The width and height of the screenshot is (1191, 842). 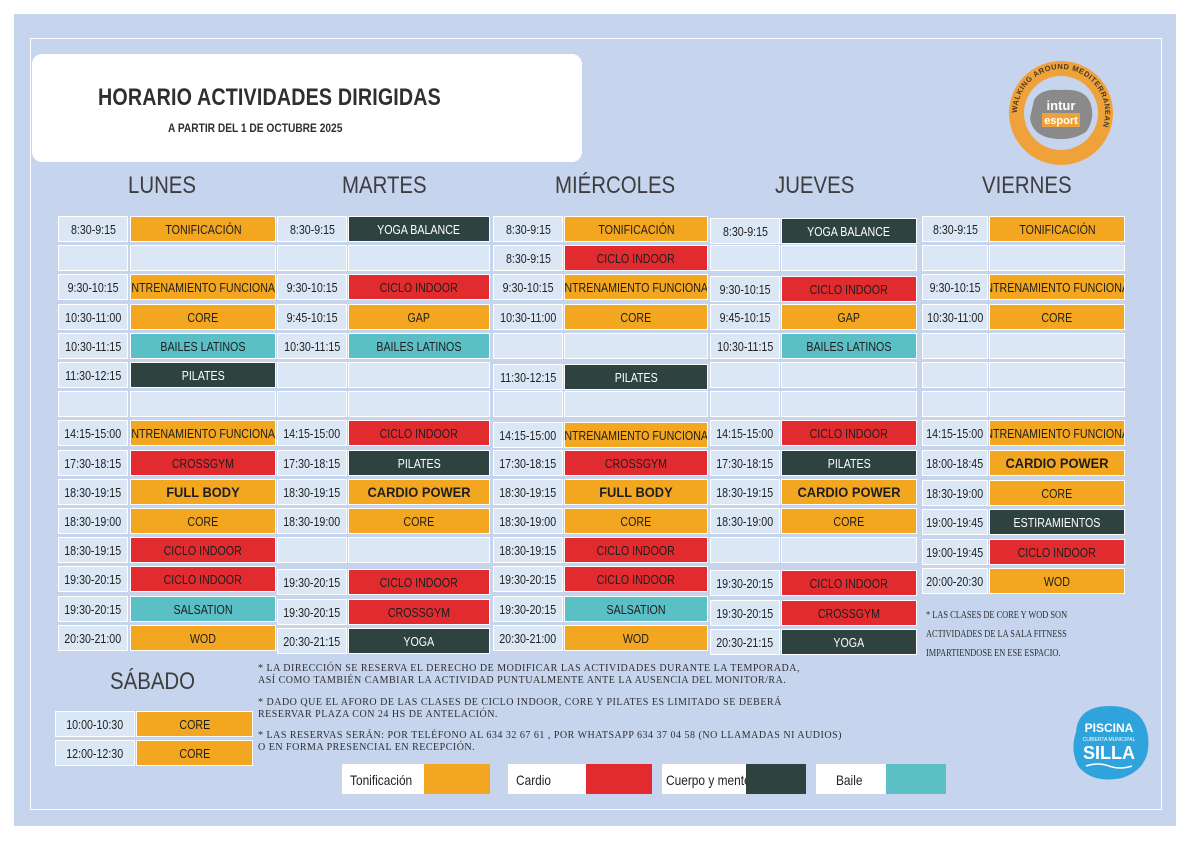 What do you see at coordinates (849, 642) in the screenshot?
I see `activity-label: YOGA` at bounding box center [849, 642].